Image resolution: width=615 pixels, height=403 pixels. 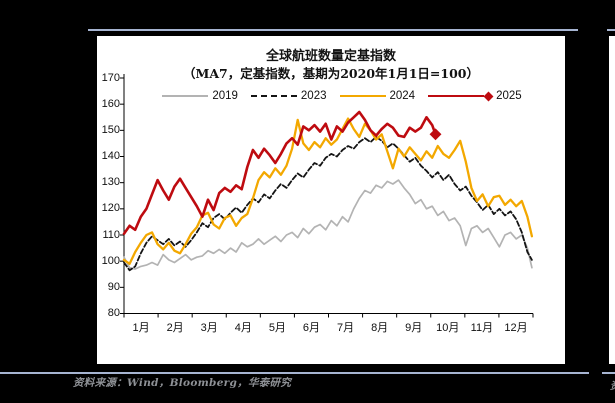 I want to click on chart-title: 全球航班数量定基指数, so click(x=330, y=56).